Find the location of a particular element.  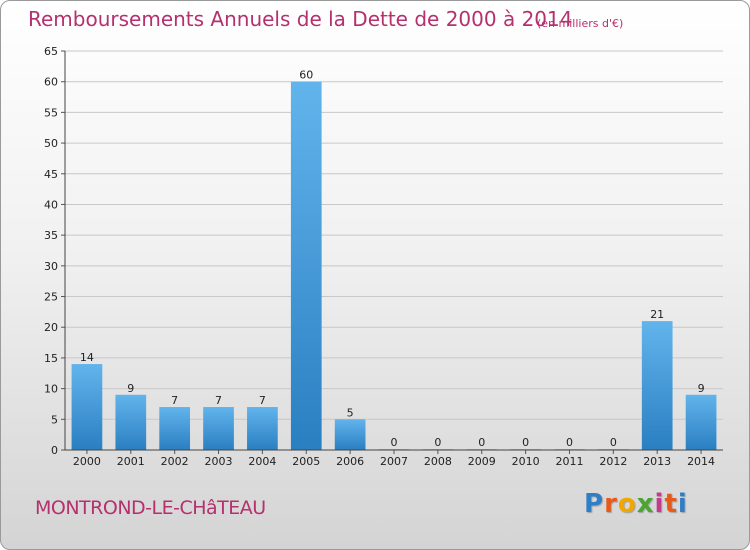

bar-2000 is located at coordinates (87, 407).